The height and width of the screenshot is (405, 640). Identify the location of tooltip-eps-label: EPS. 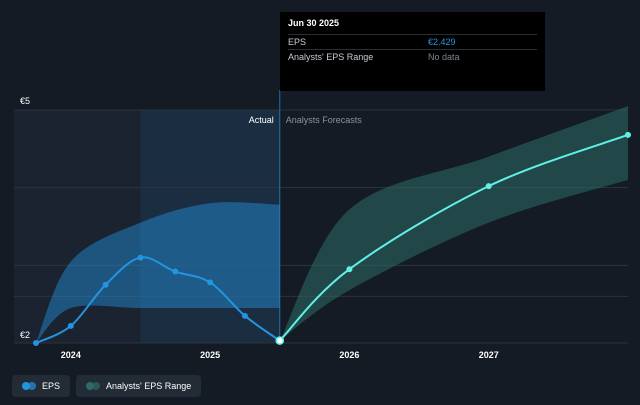
(297, 42).